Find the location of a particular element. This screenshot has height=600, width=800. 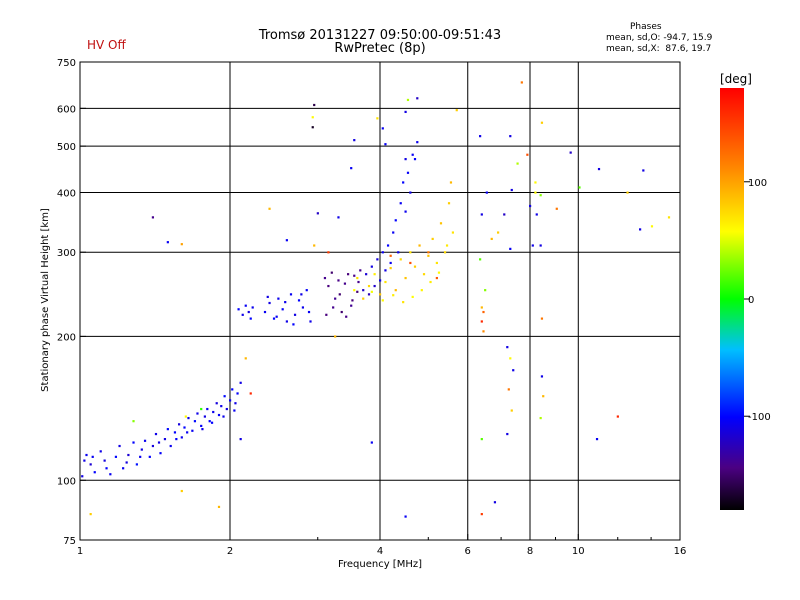

y-tick-label: 400 is located at coordinates (66, 193).